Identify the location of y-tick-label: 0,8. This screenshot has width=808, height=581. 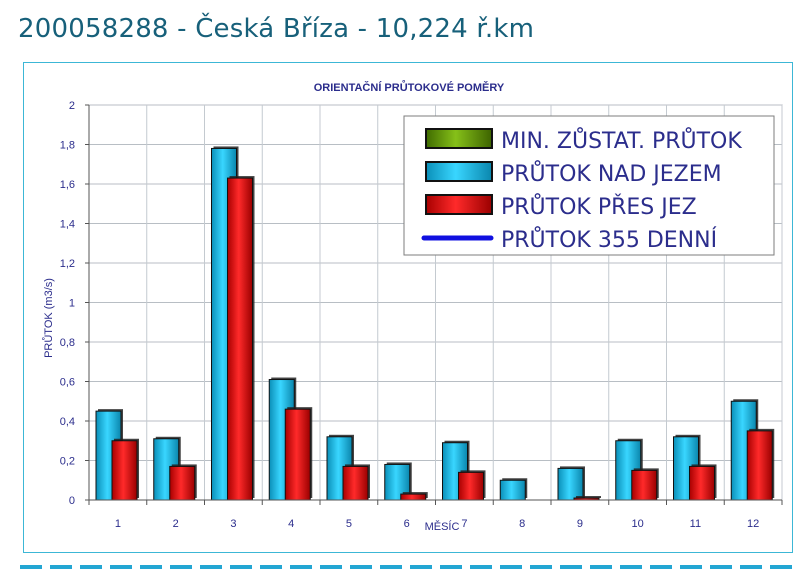
(67, 343).